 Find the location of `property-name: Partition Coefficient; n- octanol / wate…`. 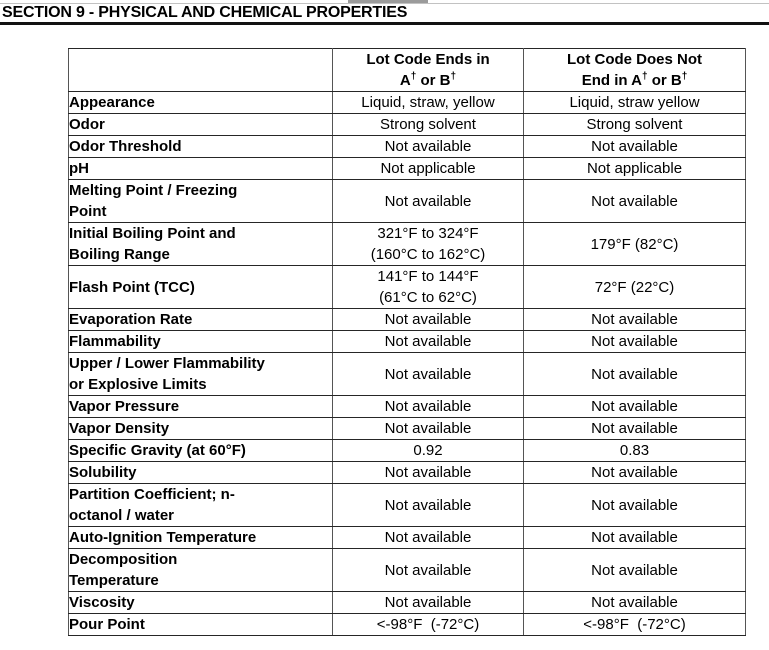

property-name: Partition Coefficient; n- octanol / wate… is located at coordinates (200, 505).